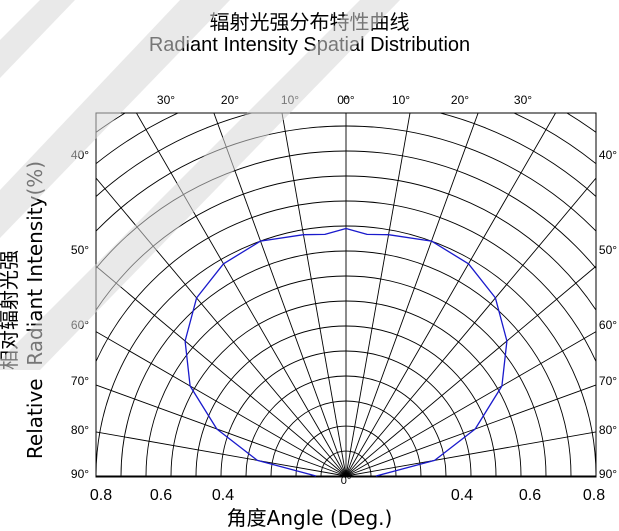 This screenshot has height=531, width=619. What do you see at coordinates (10, 310) in the screenshot?
I see `y-axis-label-cn: 相对辐射光强` at bounding box center [10, 310].